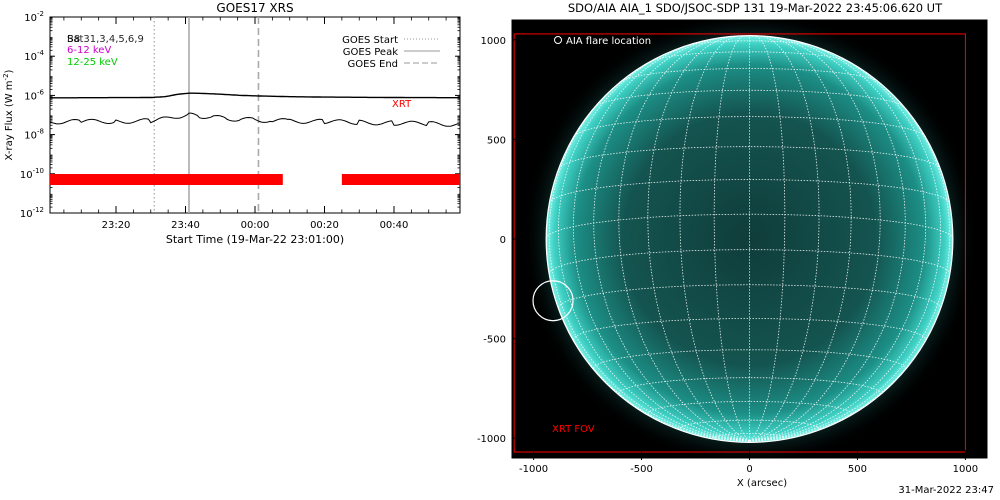 The image size is (1000, 500). What do you see at coordinates (394, 225) in the screenshot?
I see `goes-x-tick-label: 00:40` at bounding box center [394, 225].